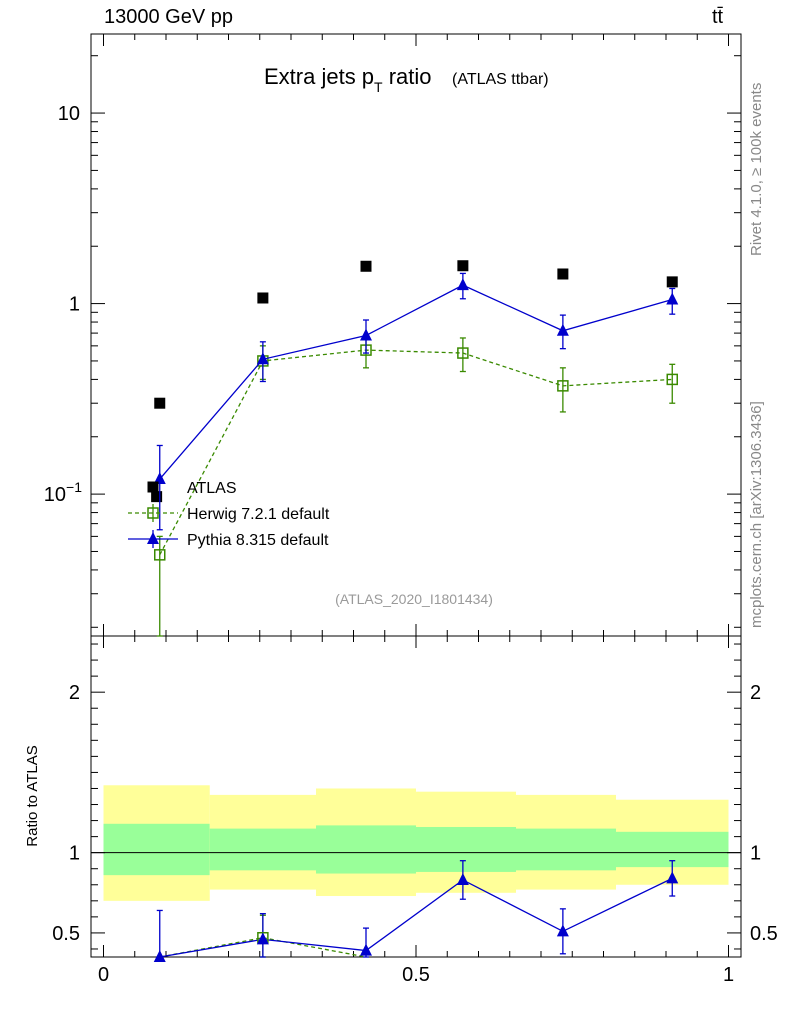 The width and height of the screenshot is (786, 1024). I want to click on x-tick-label: 0, so click(103, 975).